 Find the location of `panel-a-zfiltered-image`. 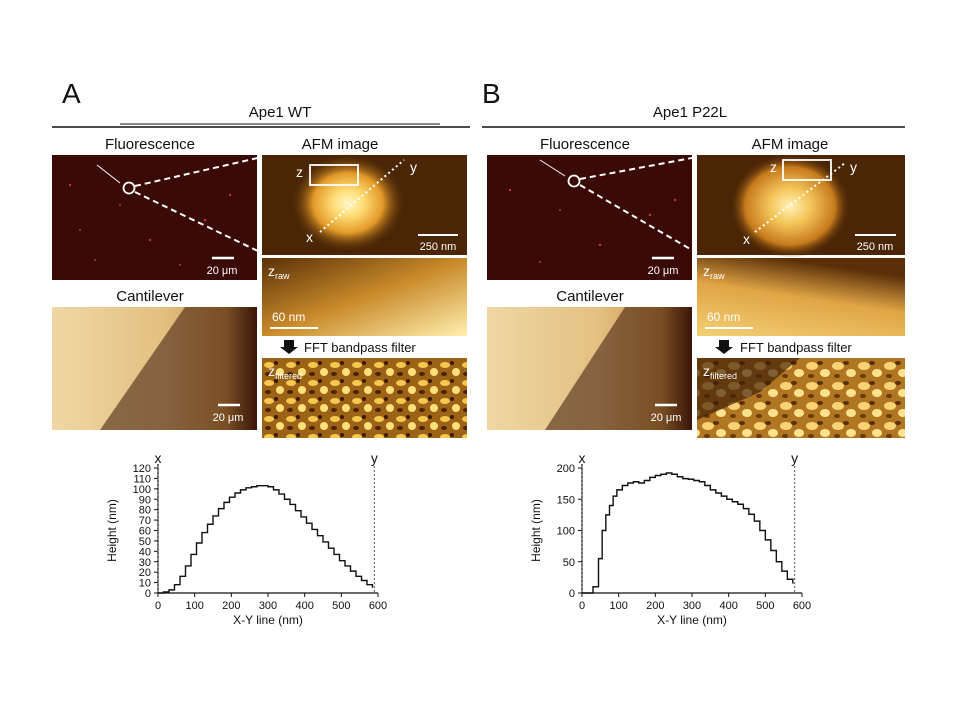

panel-a-zfiltered-image is located at coordinates (364, 398).